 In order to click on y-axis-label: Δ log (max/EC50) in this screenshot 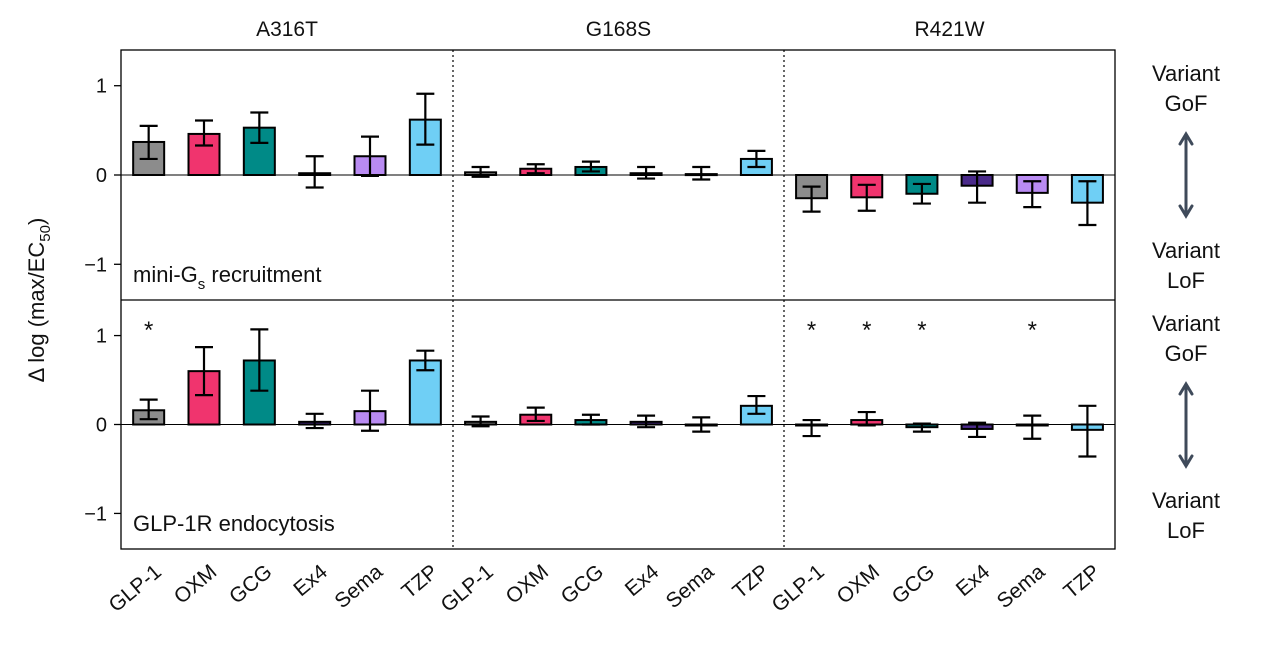, I will do `click(39, 300)`.